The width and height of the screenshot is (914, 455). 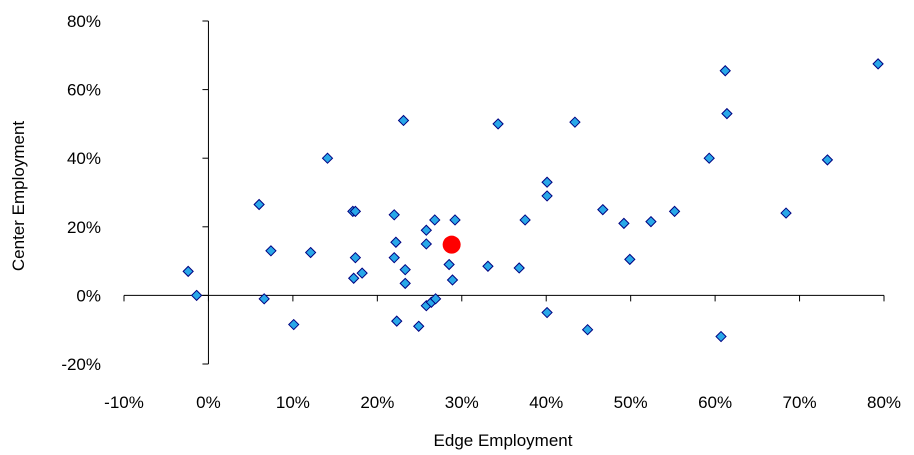 What do you see at coordinates (503, 440) in the screenshot?
I see `x-axis-title: Edge Employment` at bounding box center [503, 440].